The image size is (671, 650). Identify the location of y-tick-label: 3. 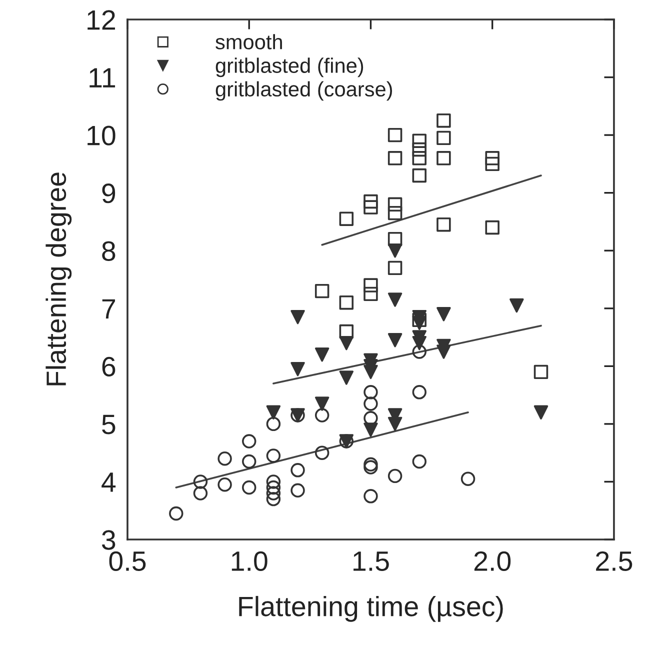
(109, 540).